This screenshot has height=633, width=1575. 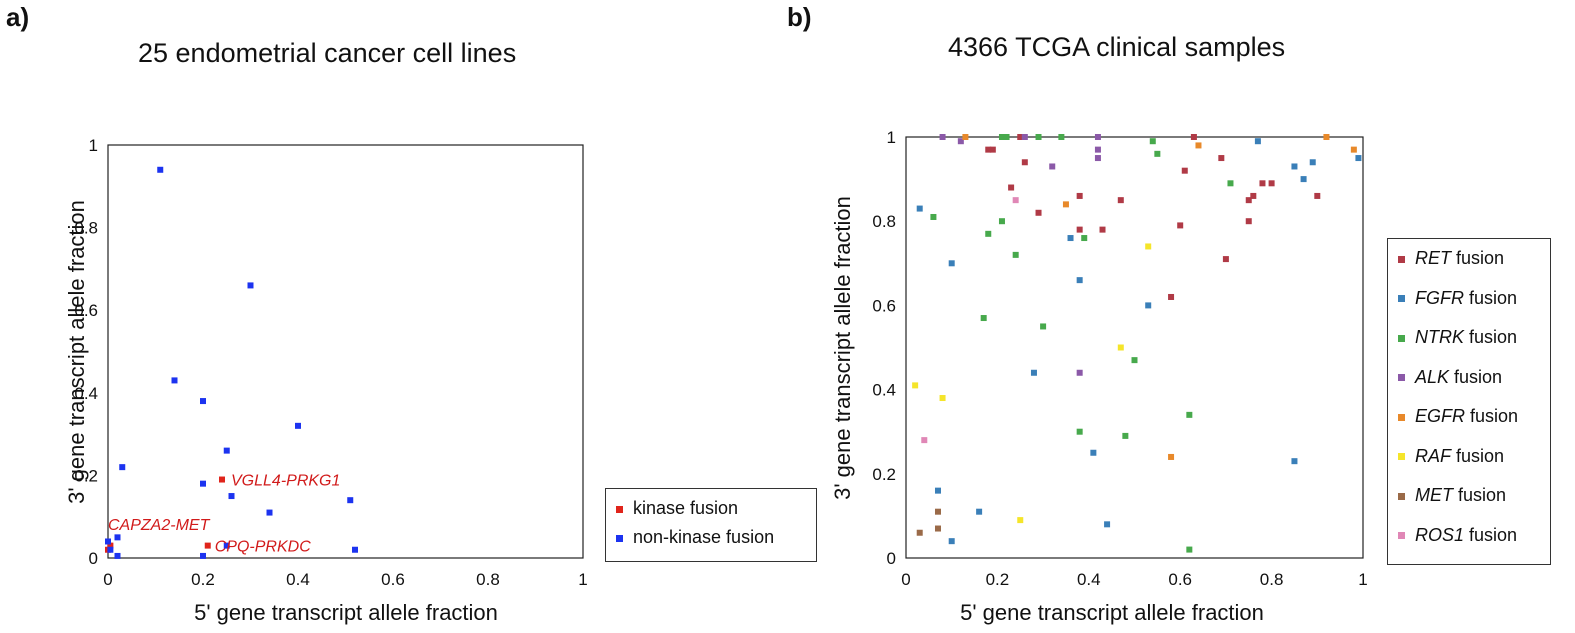 I want to click on legend-item: kinase fusion, so click(x=677, y=508).